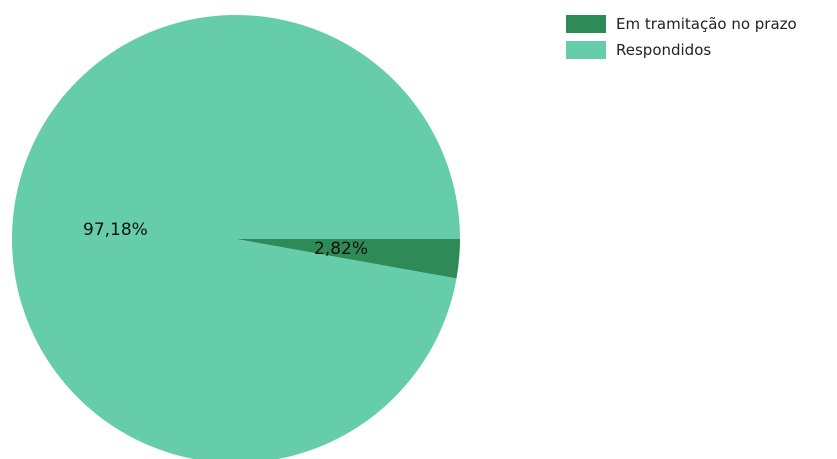  I want to click on legend-swatch-respondidos, so click(586, 50).